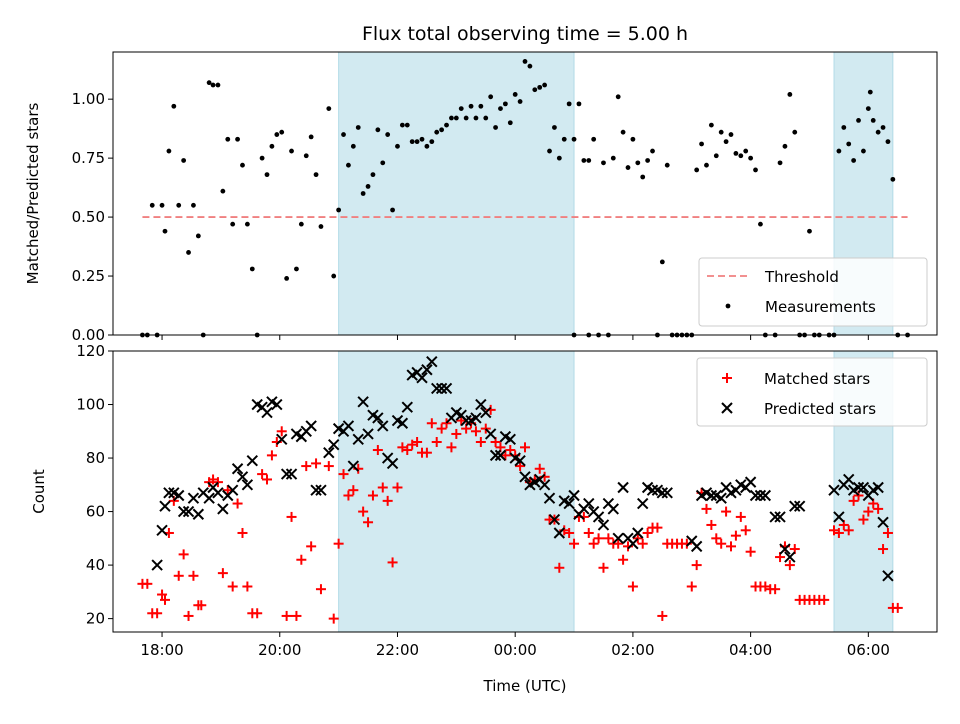 This screenshot has height=724, width=960. What do you see at coordinates (750, 650) in the screenshot?
I see `x-tick-label: 04:00` at bounding box center [750, 650].